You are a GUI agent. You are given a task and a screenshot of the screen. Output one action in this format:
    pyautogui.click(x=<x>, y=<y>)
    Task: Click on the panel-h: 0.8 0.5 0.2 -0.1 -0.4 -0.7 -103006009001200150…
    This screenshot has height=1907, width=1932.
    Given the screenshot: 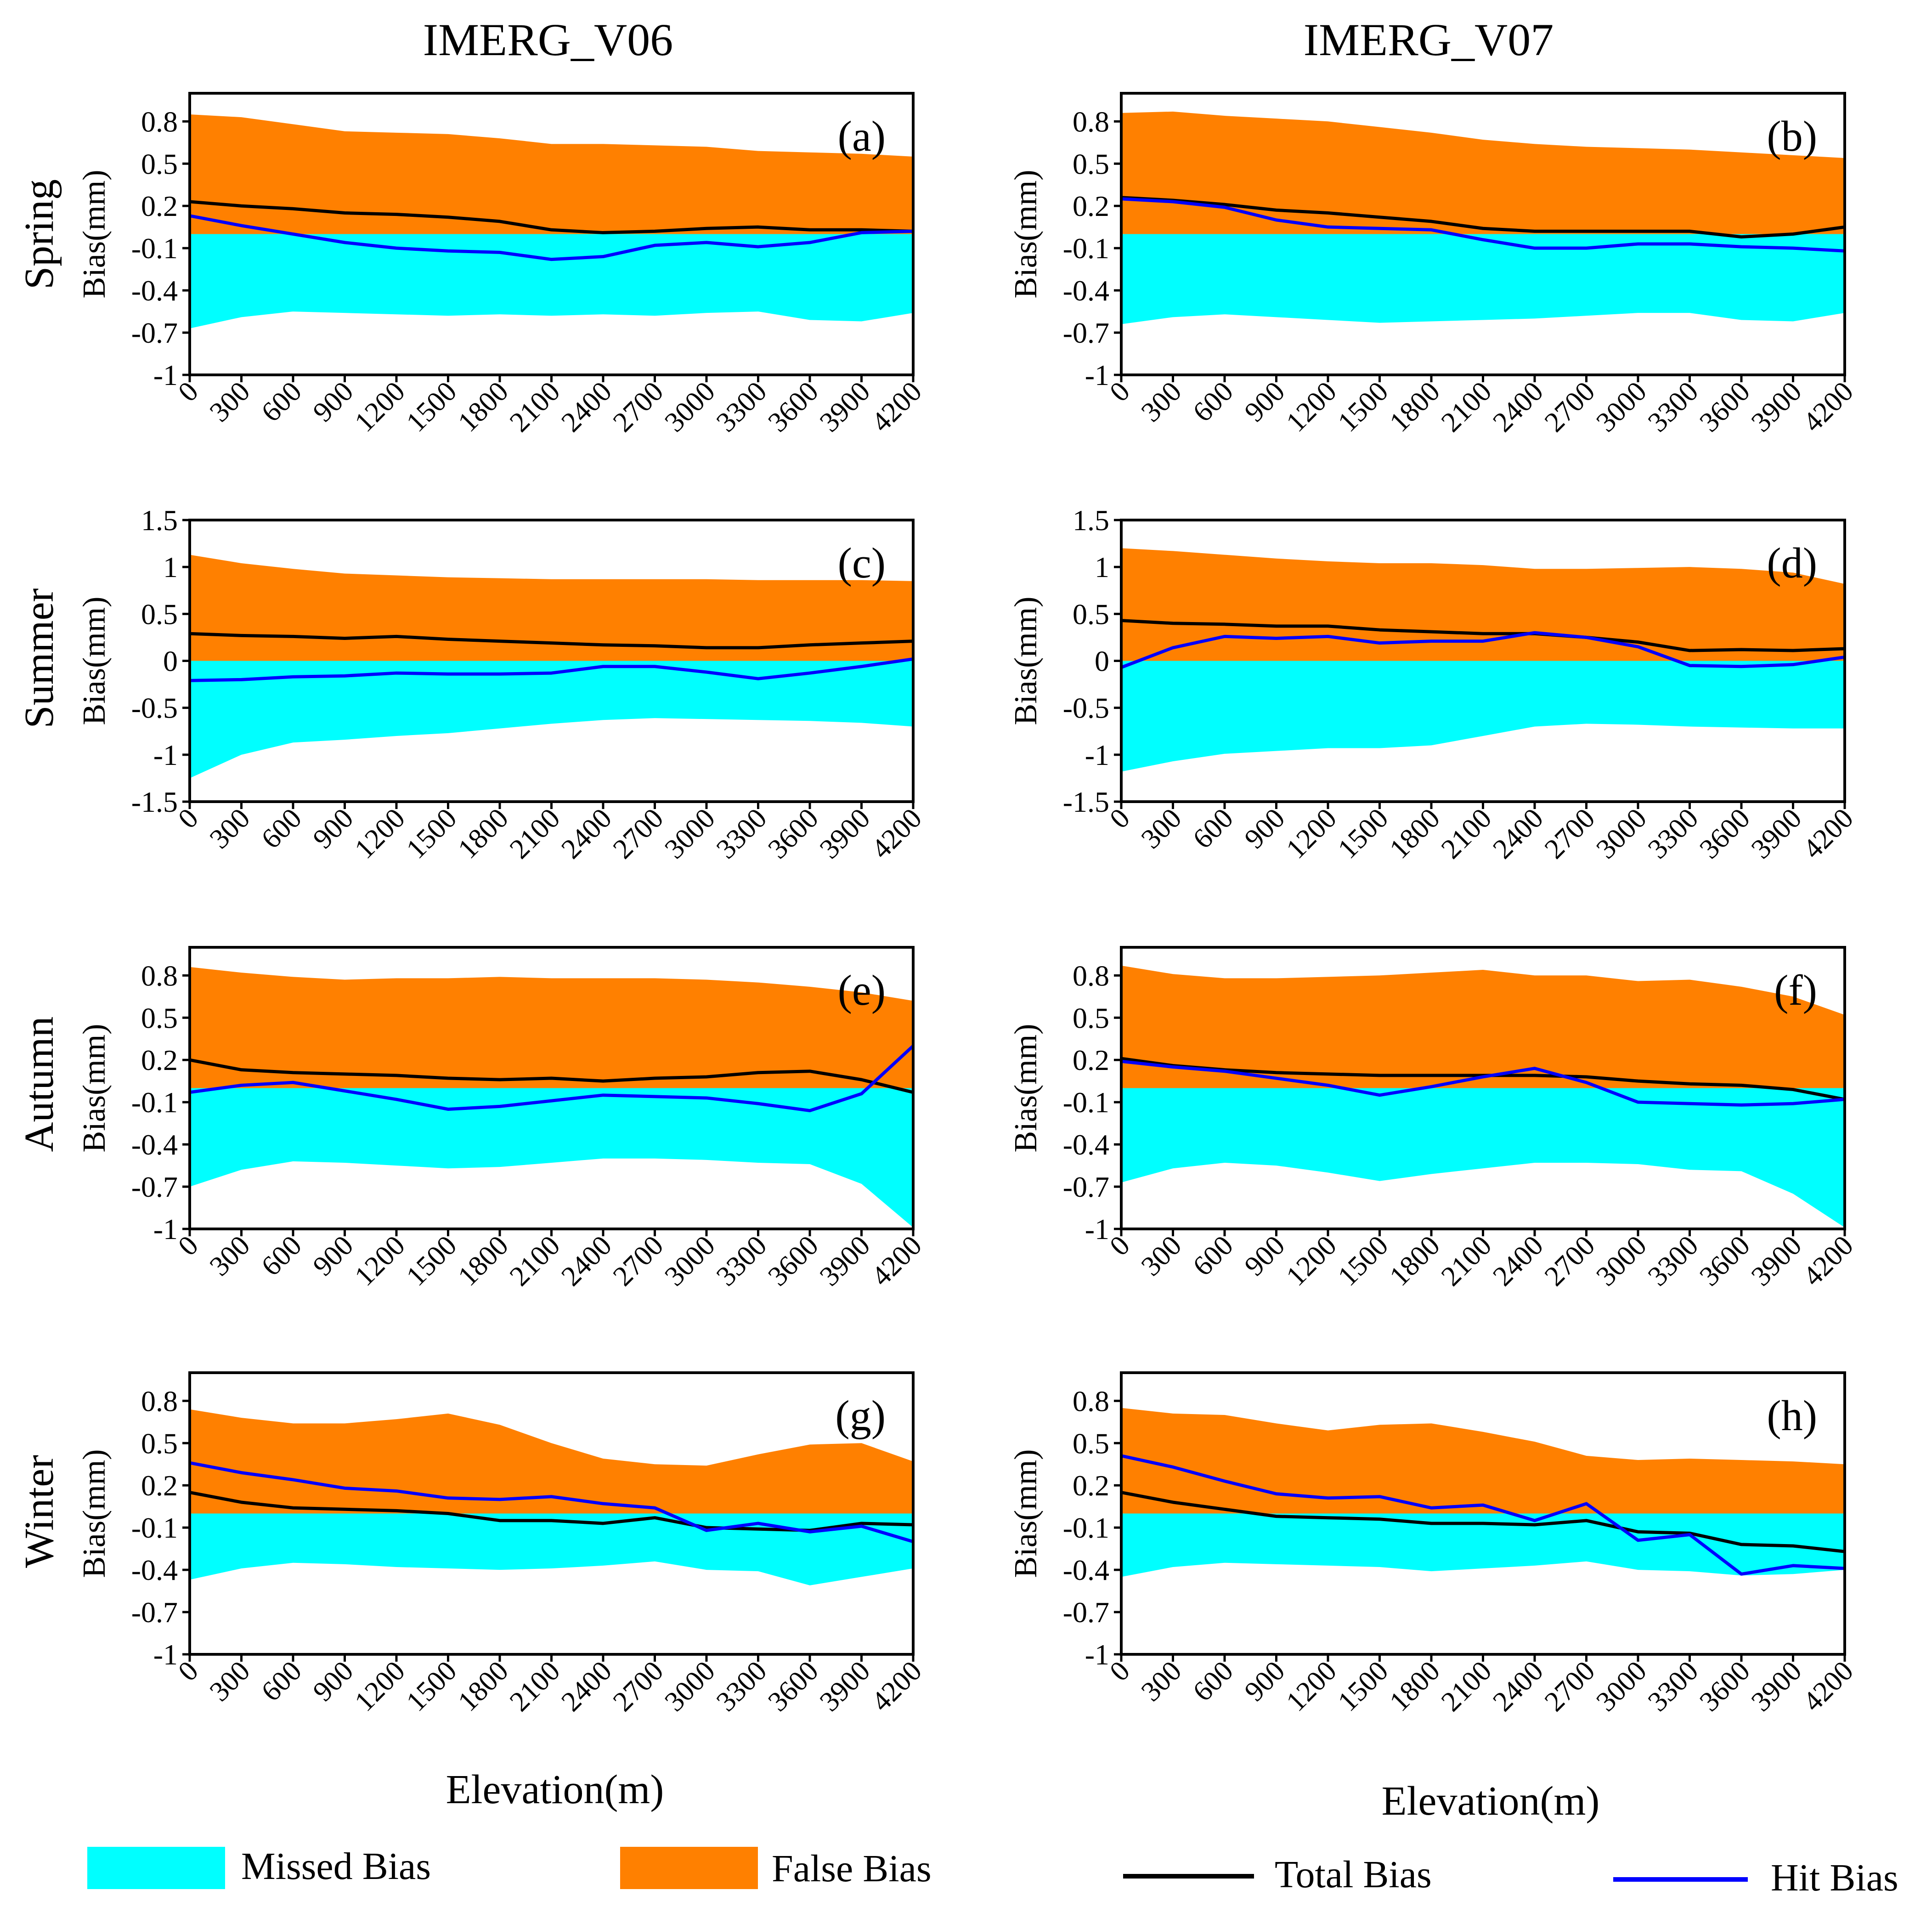 What is the action you would take?
    pyautogui.click(x=1433, y=1544)
    